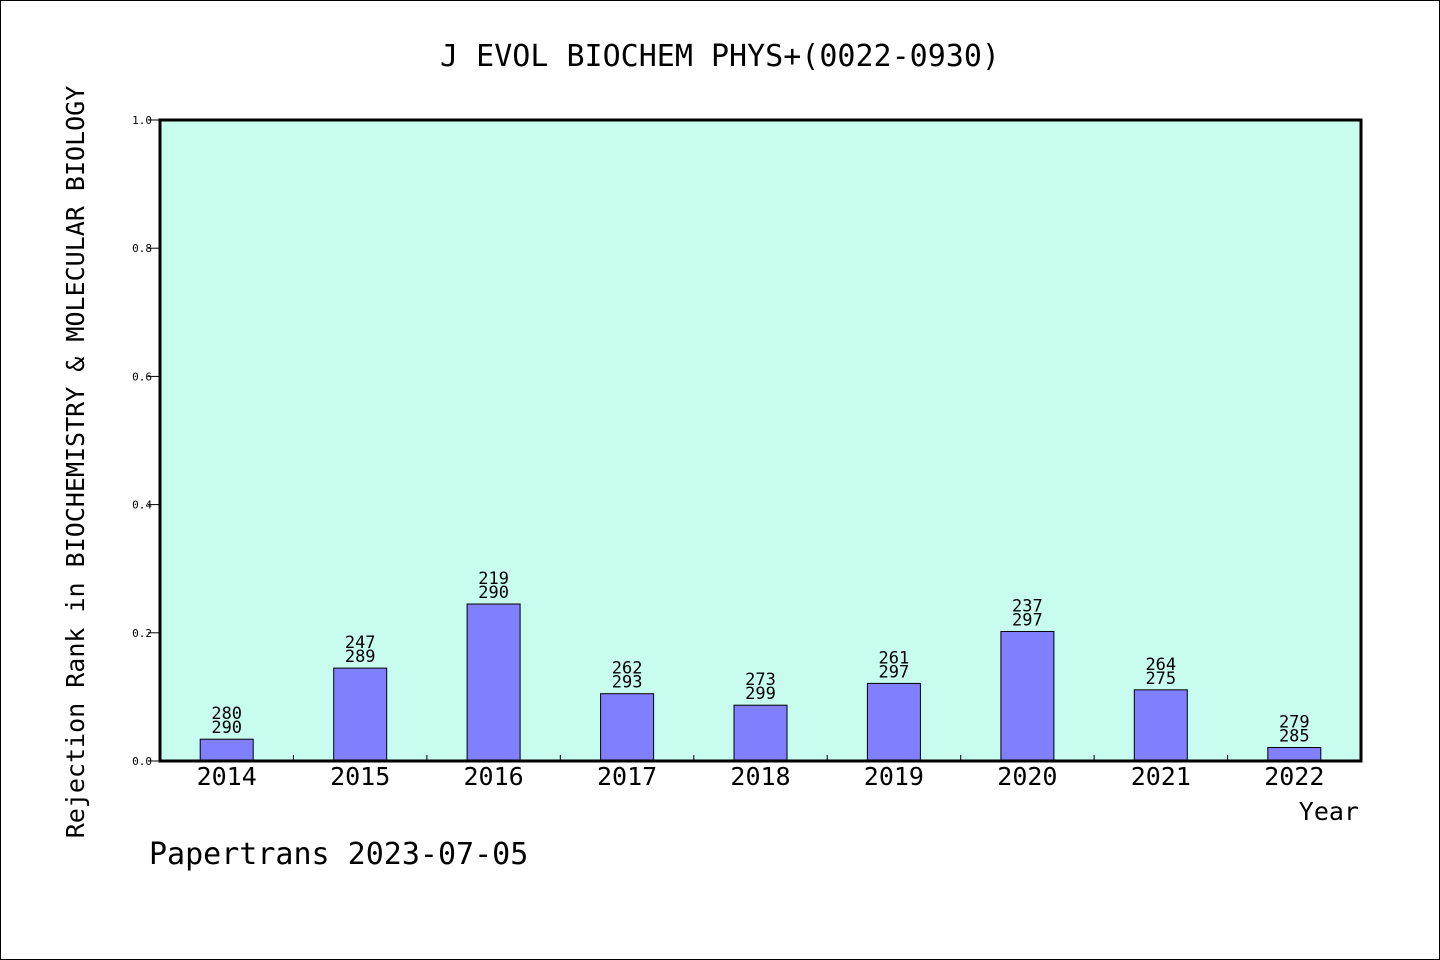 The width and height of the screenshot is (1440, 960). I want to click on bar-total-label-2016: 290, so click(493, 593).